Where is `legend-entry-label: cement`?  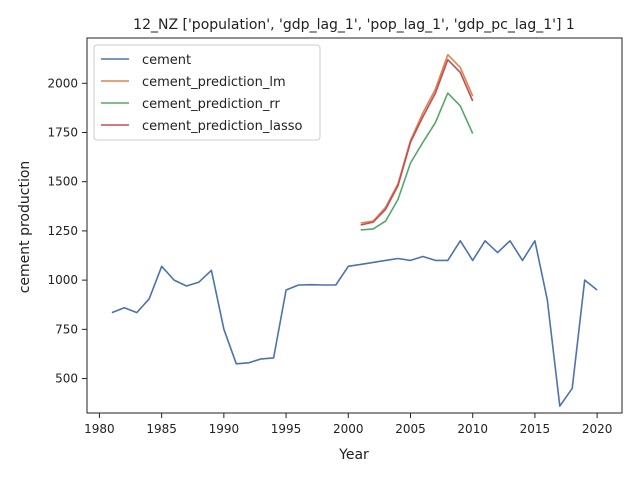 legend-entry-label: cement is located at coordinates (166, 60).